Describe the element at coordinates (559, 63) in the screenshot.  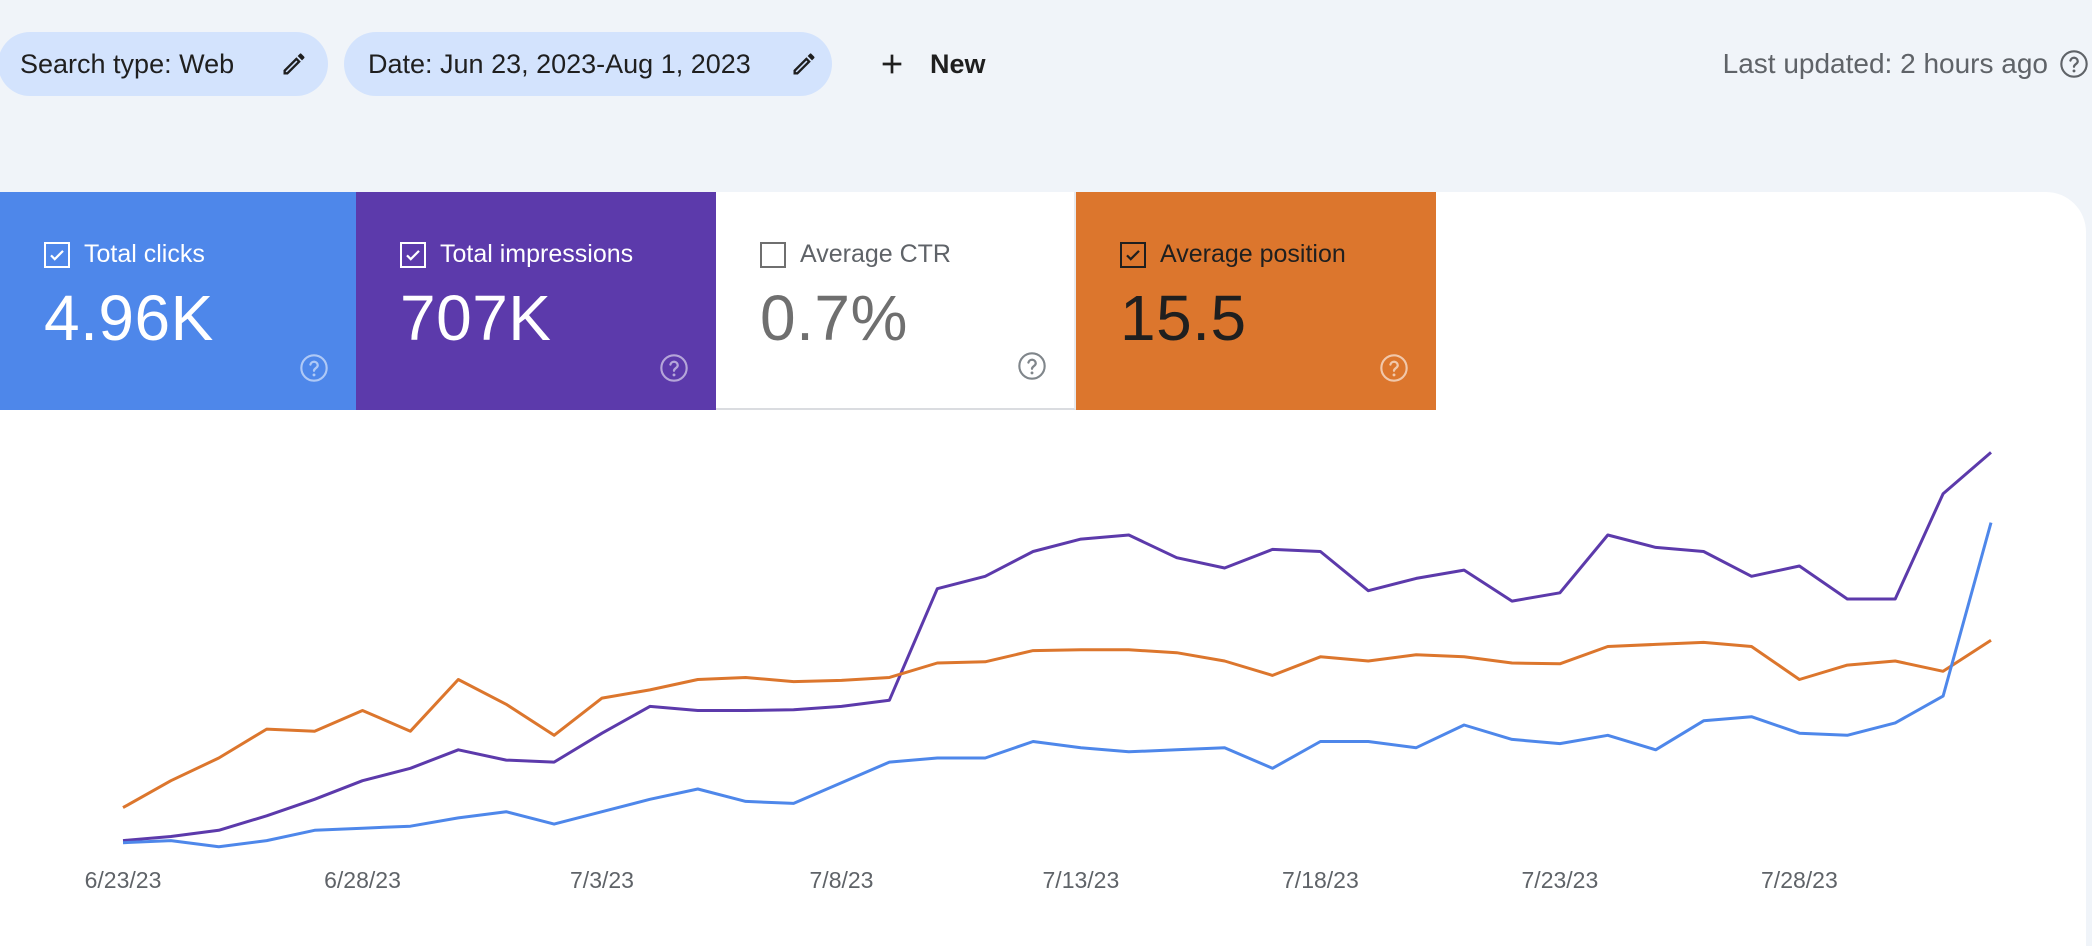
I see `date-range-label: Date: Jun 23, 2023-Aug 1, 2023` at that location.